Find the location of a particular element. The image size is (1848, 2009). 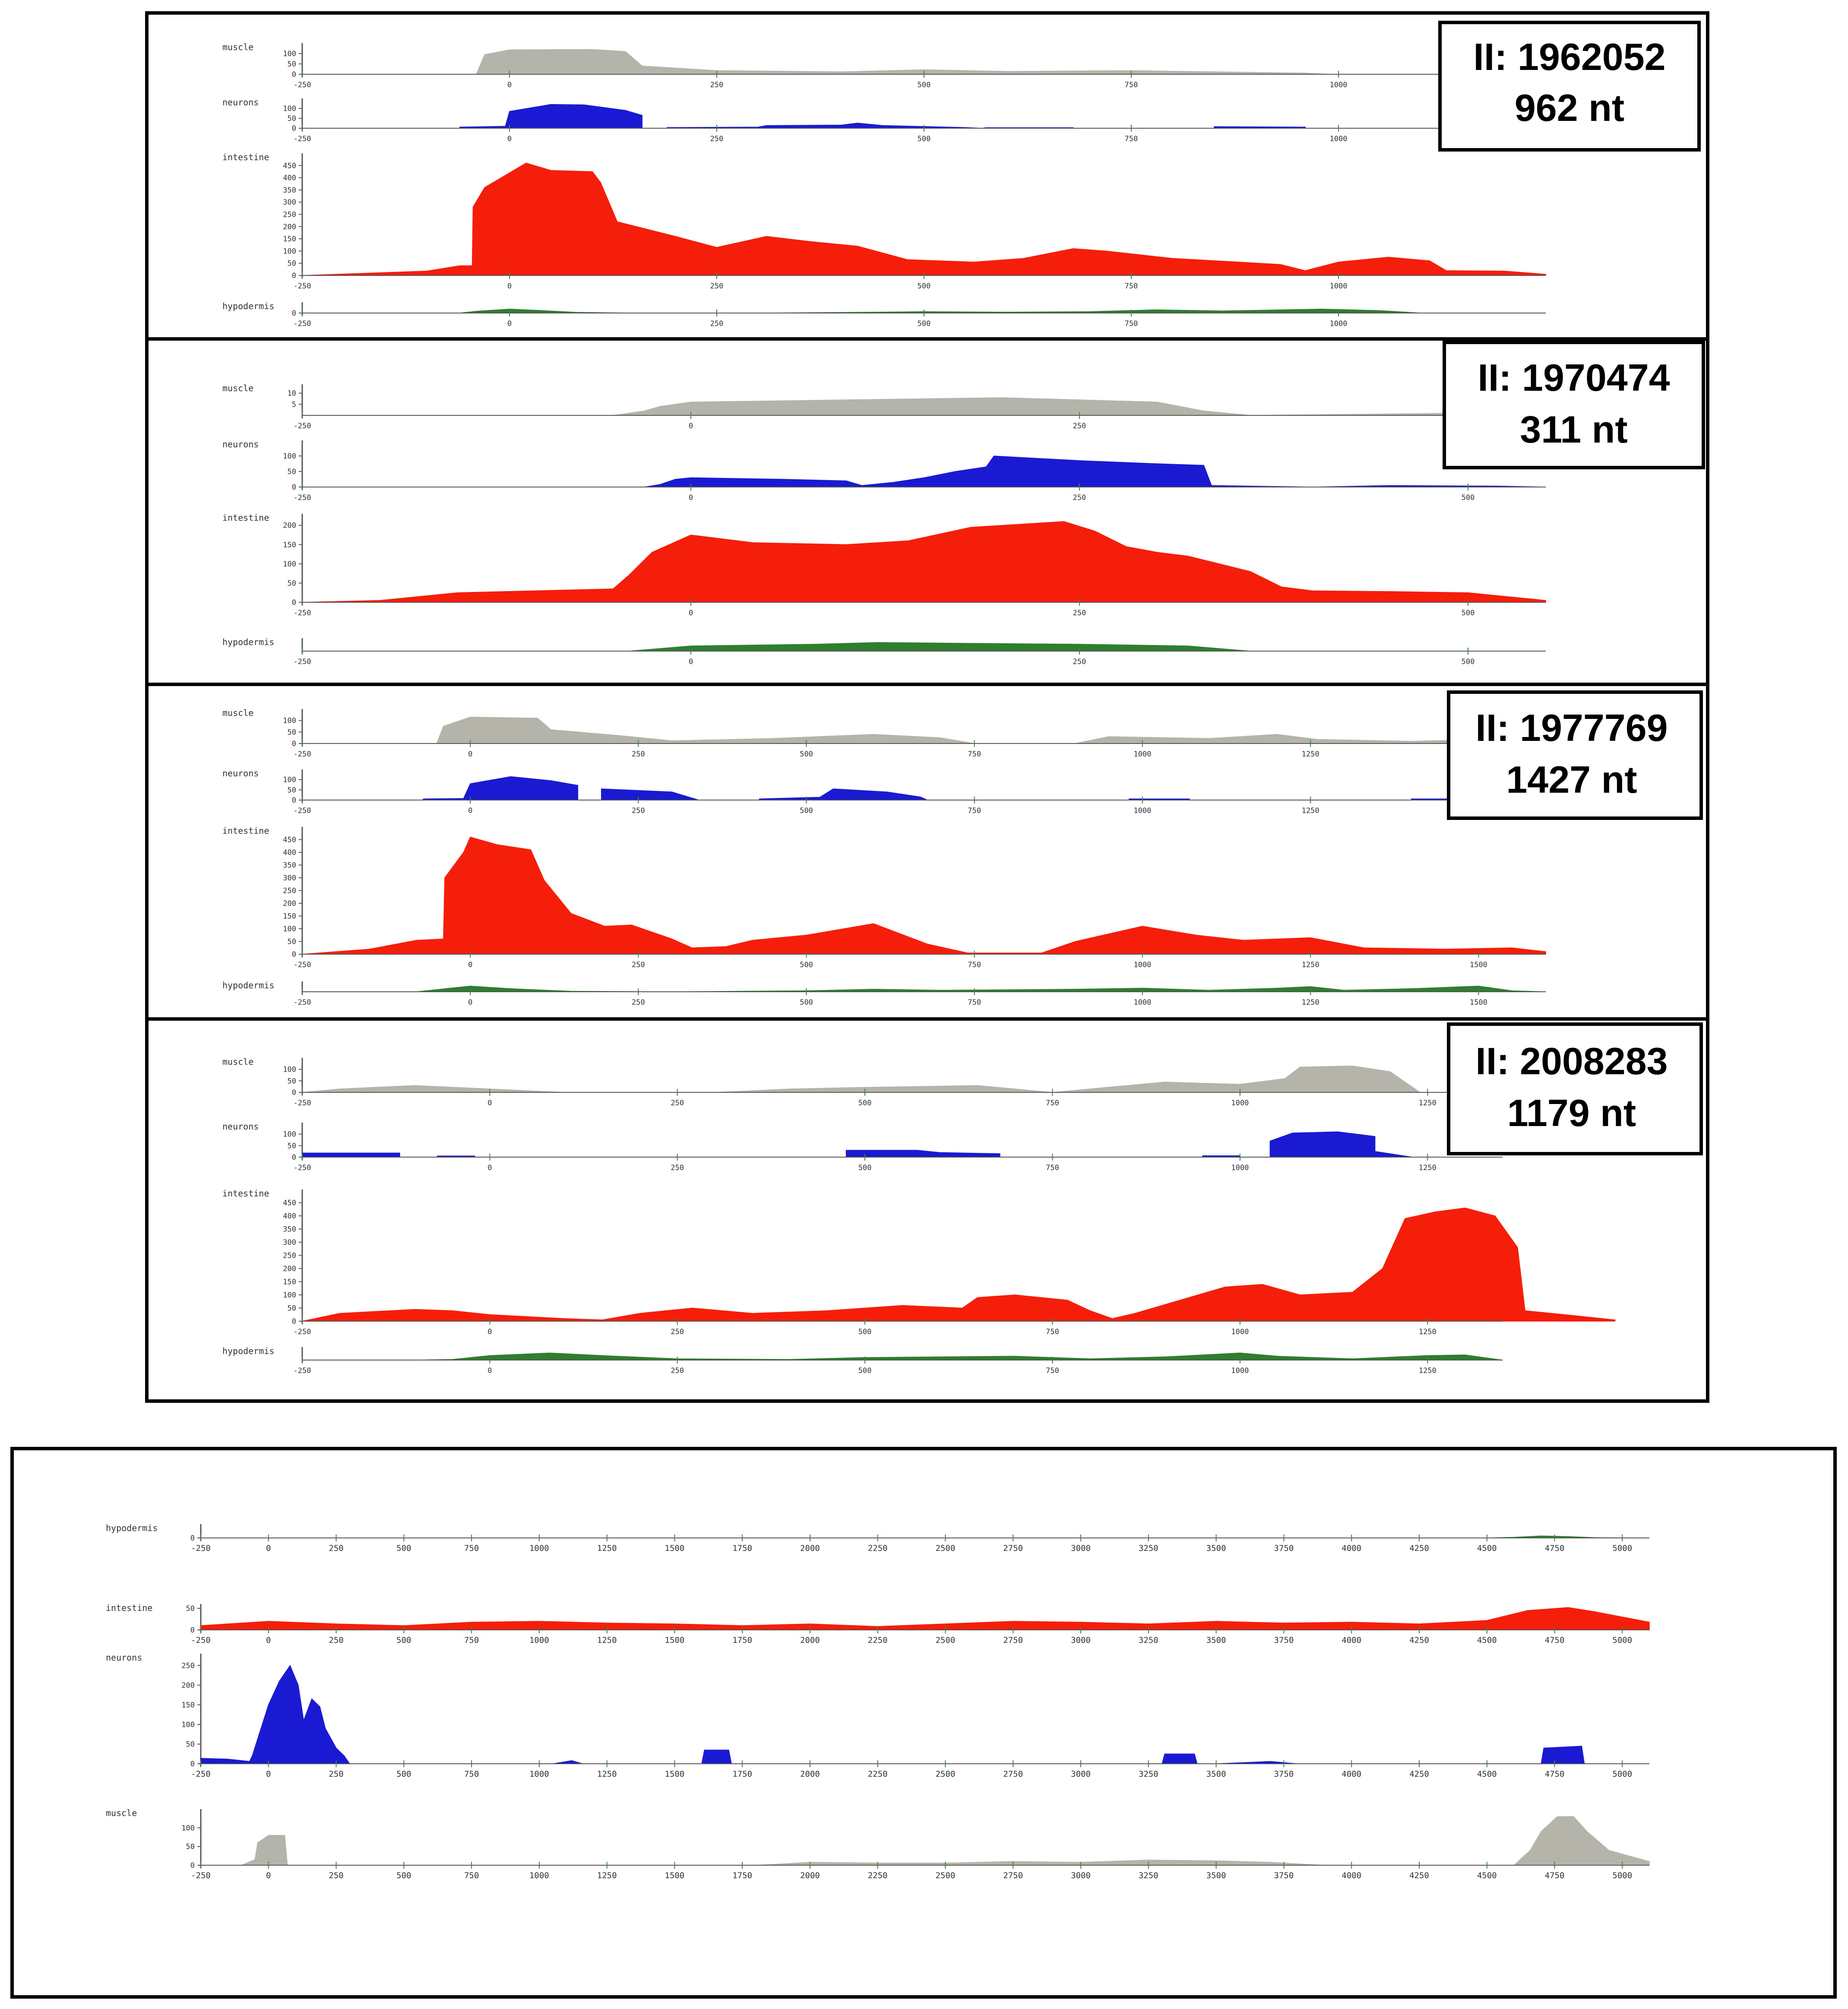

x-tick-label: 3750 is located at coordinates (1284, 1548).